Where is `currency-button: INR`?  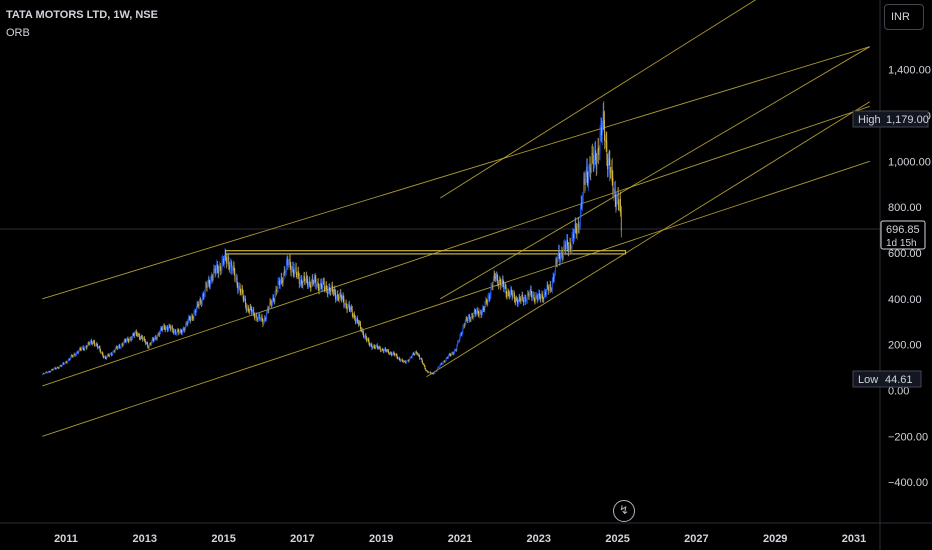
currency-button: INR is located at coordinates (904, 17).